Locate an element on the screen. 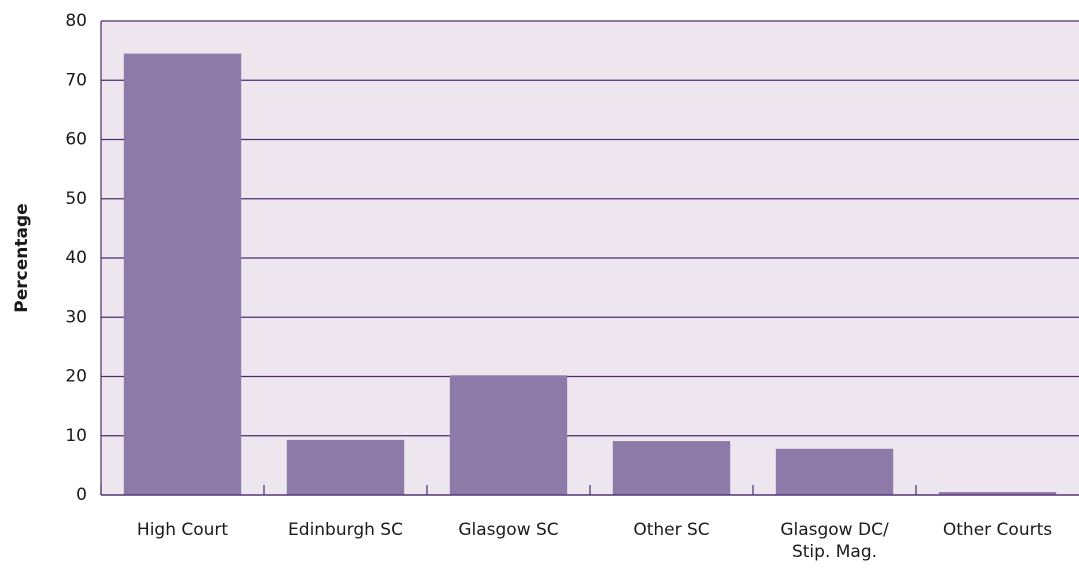  x-tick-label: Glasgow DC/Stip. Mag. is located at coordinates (834, 541).